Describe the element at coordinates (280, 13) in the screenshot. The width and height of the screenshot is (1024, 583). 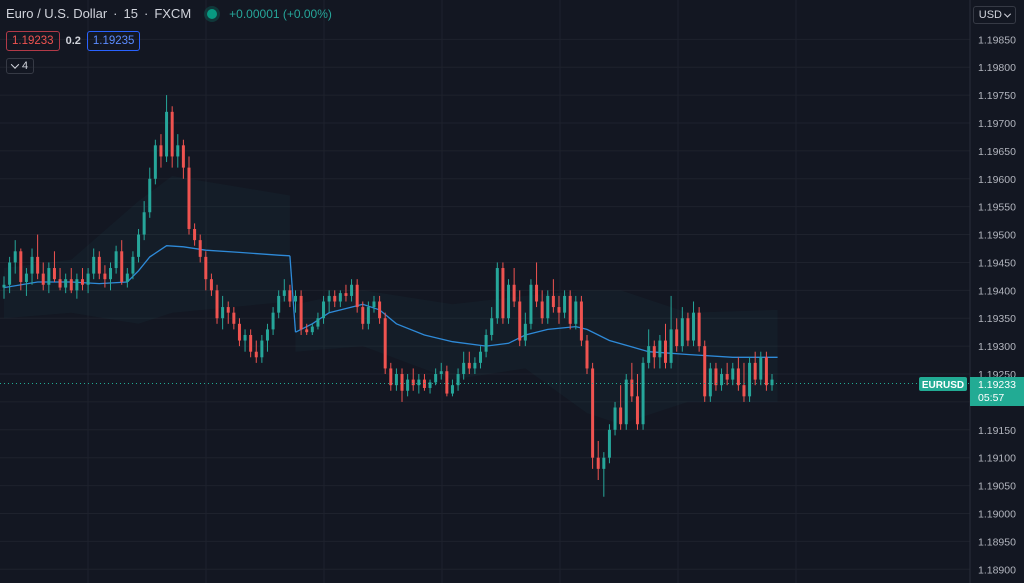
I see `price-change: +0.00001 (+0.00%)` at that location.